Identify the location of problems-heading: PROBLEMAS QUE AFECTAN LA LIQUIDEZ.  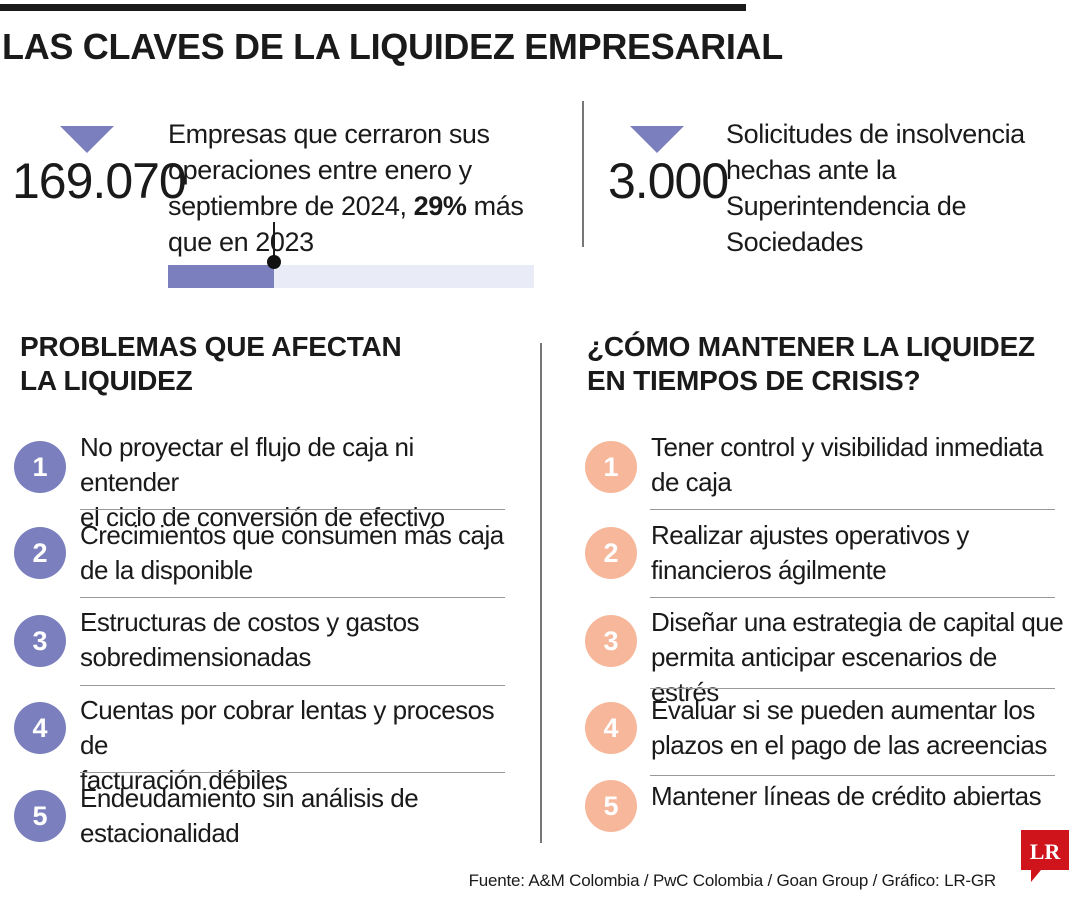
(211, 364).